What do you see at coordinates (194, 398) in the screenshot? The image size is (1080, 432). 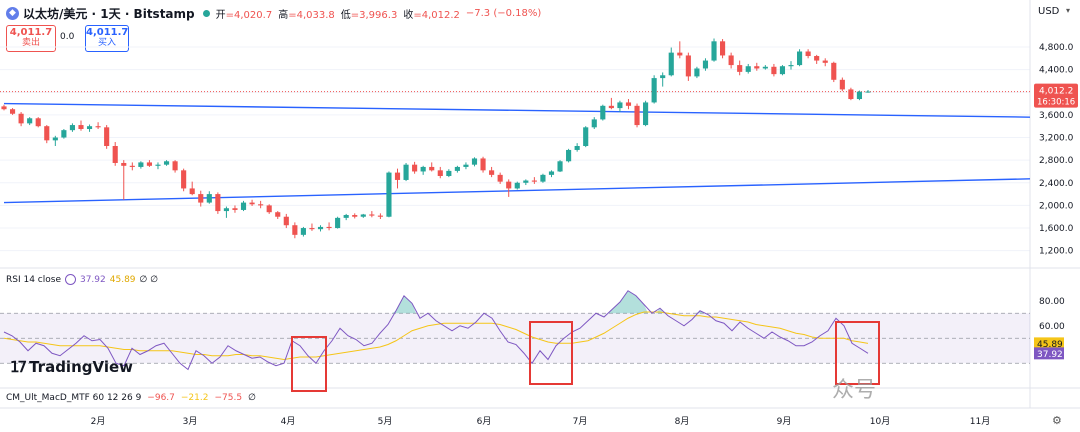 I see `macd-value-2: −21.2` at bounding box center [194, 398].